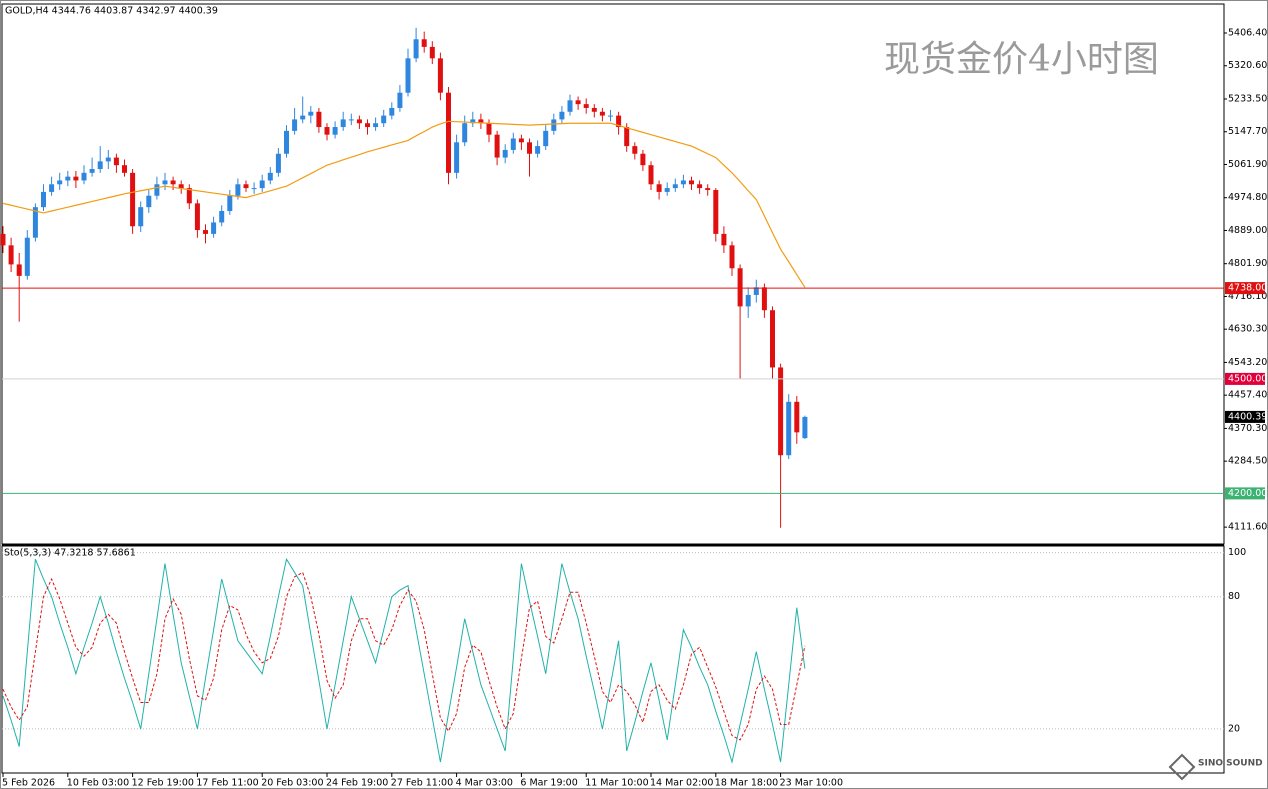  Describe the element at coordinates (484, 783) in the screenshot. I see `x-tick-label: 4 Mar 03:00` at that location.